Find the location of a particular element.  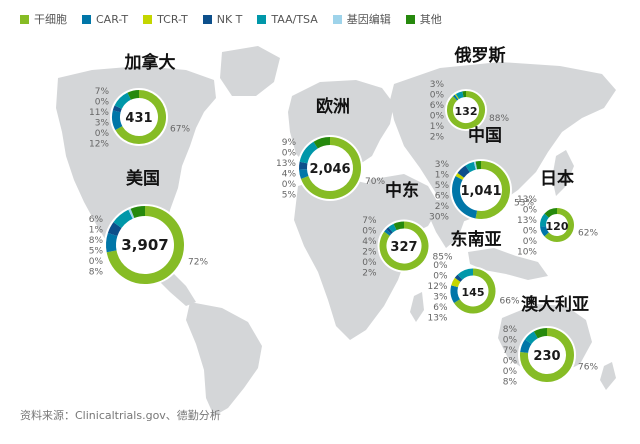

legend-item-other: 其他 is located at coordinates (424, 19).